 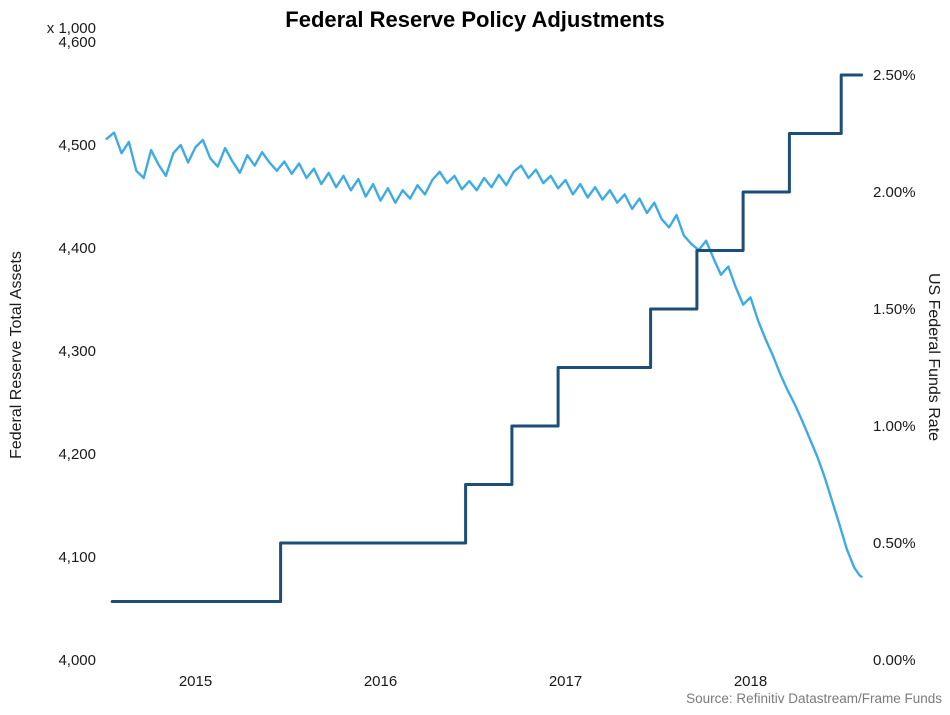 I want to click on left-axis-tick: 4,400, so click(x=77, y=248).